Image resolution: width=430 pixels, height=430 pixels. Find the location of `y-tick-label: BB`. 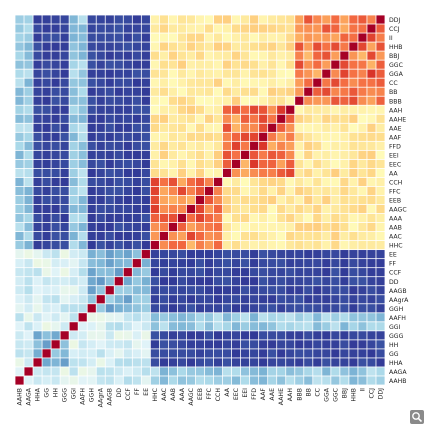

y-tick-label: BB is located at coordinates (393, 92).